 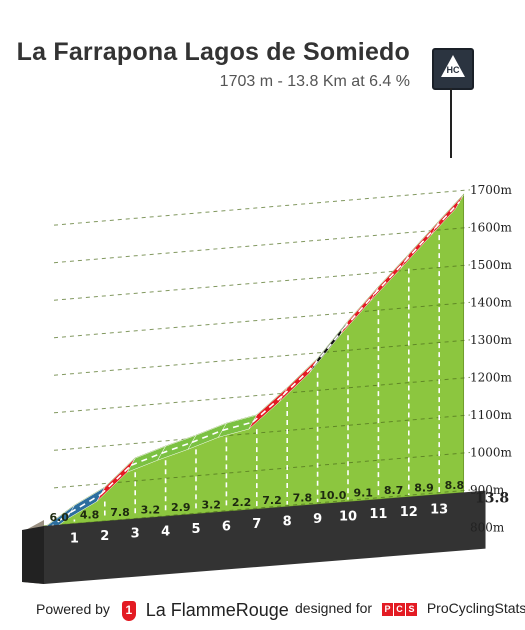 What do you see at coordinates (424, 488) in the screenshot?
I see `gradient-label: 8.9` at bounding box center [424, 488].